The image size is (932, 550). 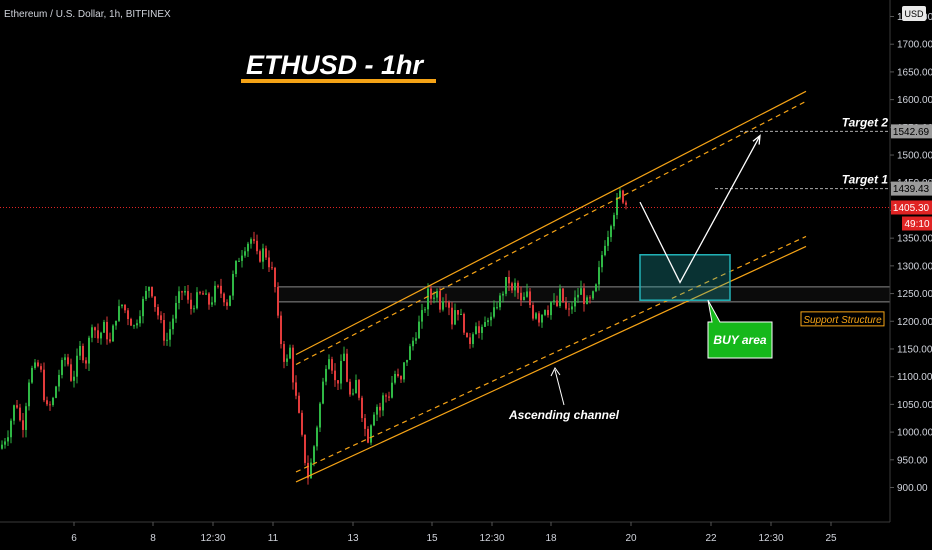 What do you see at coordinates (432, 538) in the screenshot?
I see `time-tick-label: 15` at bounding box center [432, 538].